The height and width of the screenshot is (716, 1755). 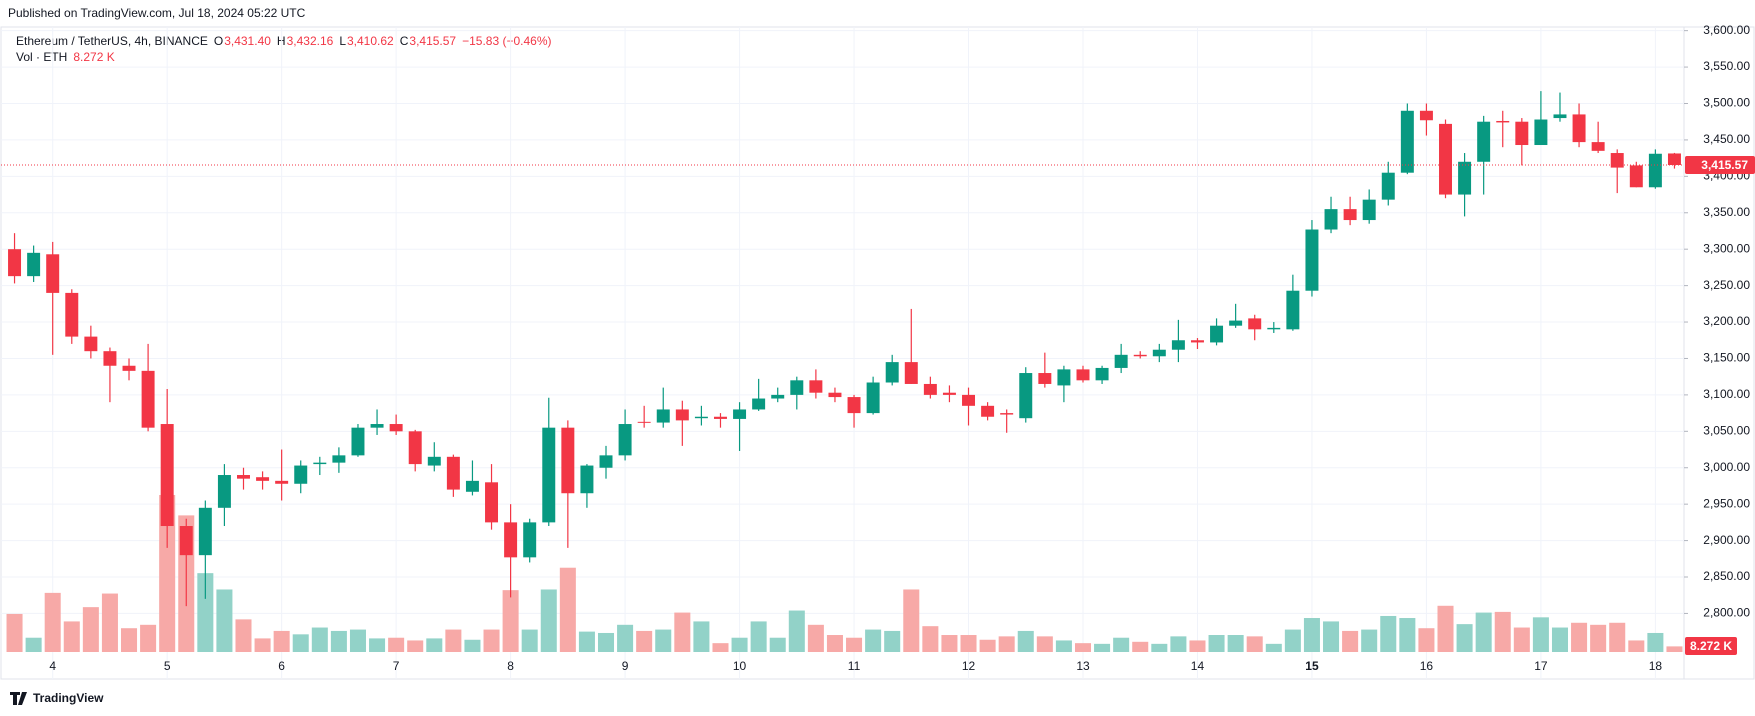 I want to click on x-tick-label: 14, so click(x=1198, y=666).